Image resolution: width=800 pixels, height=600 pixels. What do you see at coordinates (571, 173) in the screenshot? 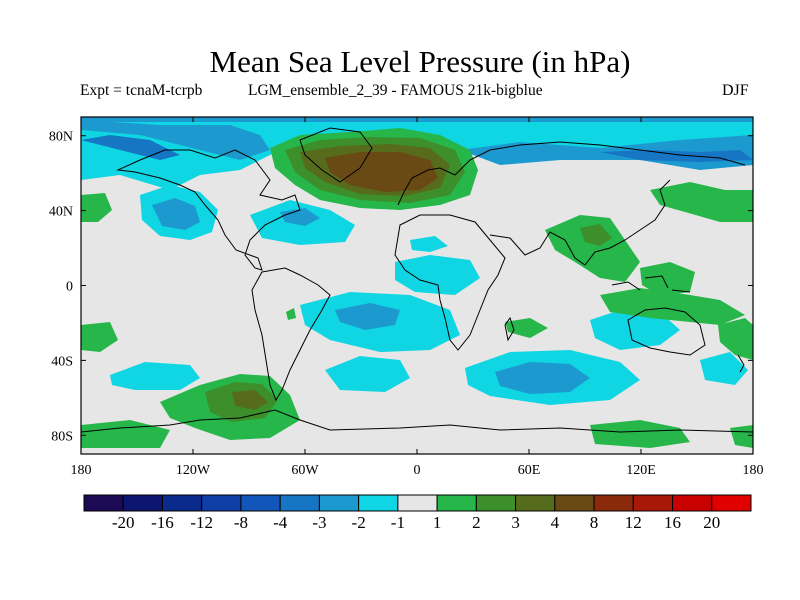
I see `europe-coast` at bounding box center [571, 173].